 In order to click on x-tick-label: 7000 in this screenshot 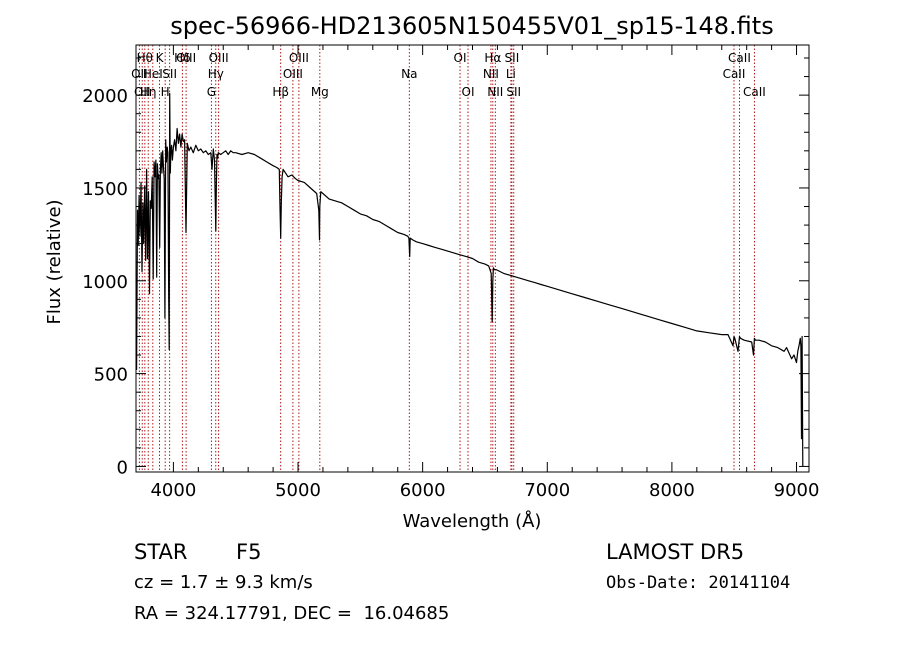, I will do `click(547, 490)`.